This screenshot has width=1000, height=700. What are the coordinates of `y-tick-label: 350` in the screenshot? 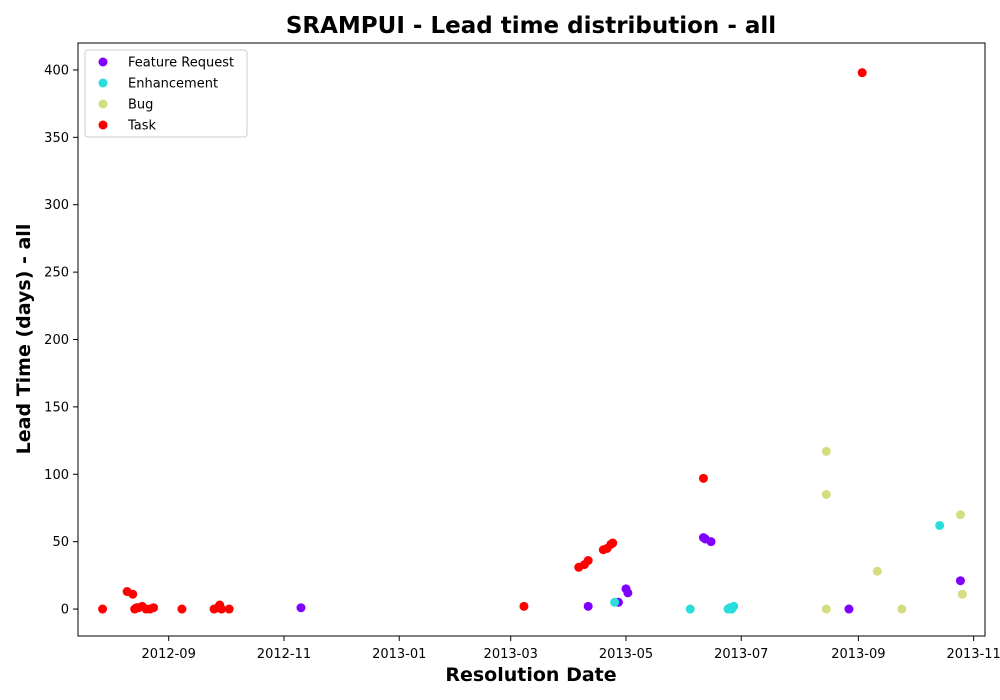 It's located at (56, 138).